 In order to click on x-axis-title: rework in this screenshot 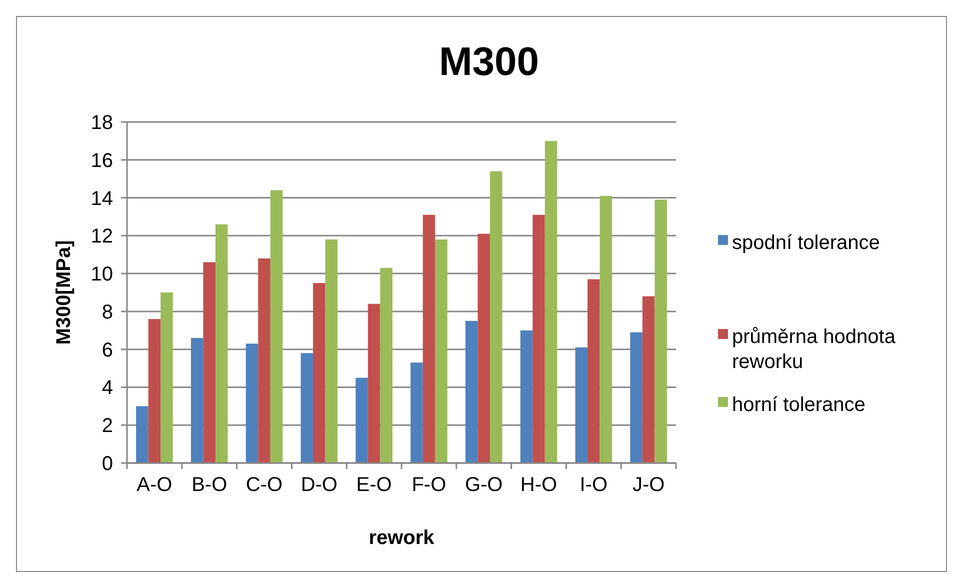, I will do `click(402, 538)`.